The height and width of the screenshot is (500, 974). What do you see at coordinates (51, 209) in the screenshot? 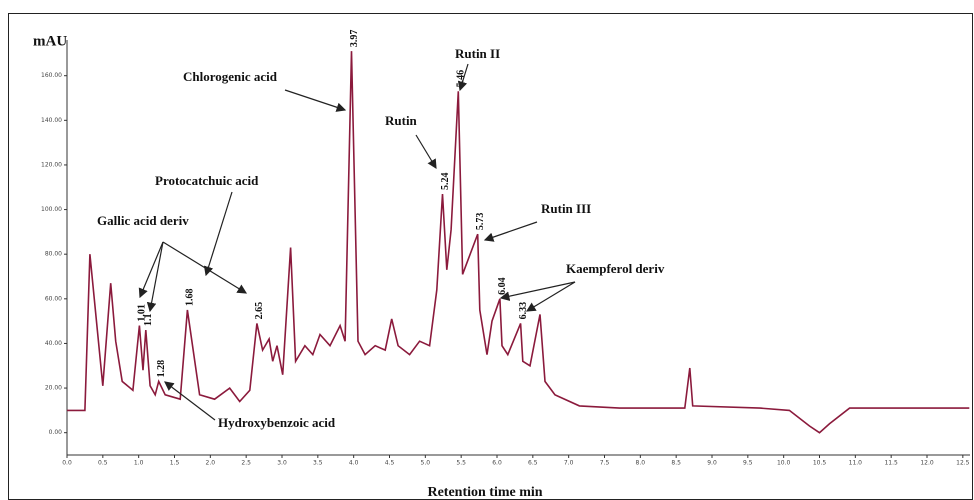
I see `y-tick-label: 100.00` at bounding box center [51, 209].